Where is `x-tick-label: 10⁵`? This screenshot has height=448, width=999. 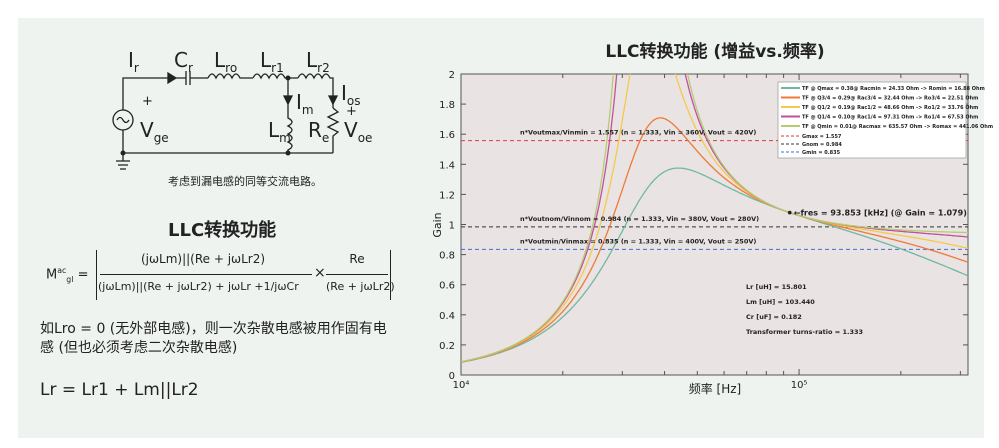
x-tick-label: 10⁵ is located at coordinates (799, 385).